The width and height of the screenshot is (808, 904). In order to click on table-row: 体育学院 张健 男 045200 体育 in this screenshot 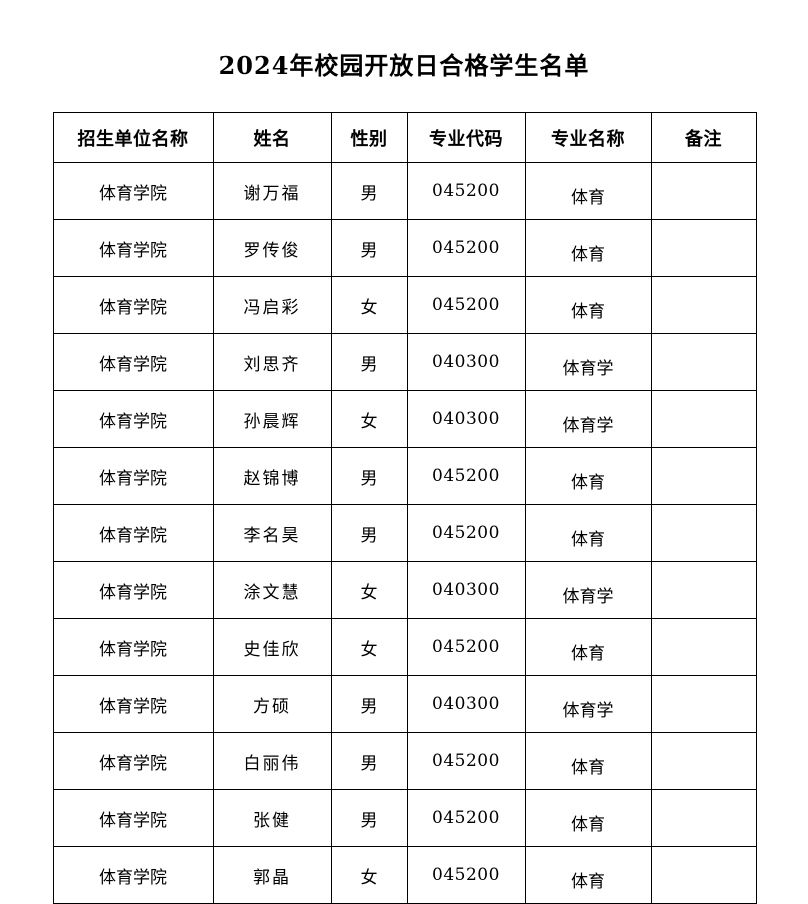, I will do `click(404, 818)`.